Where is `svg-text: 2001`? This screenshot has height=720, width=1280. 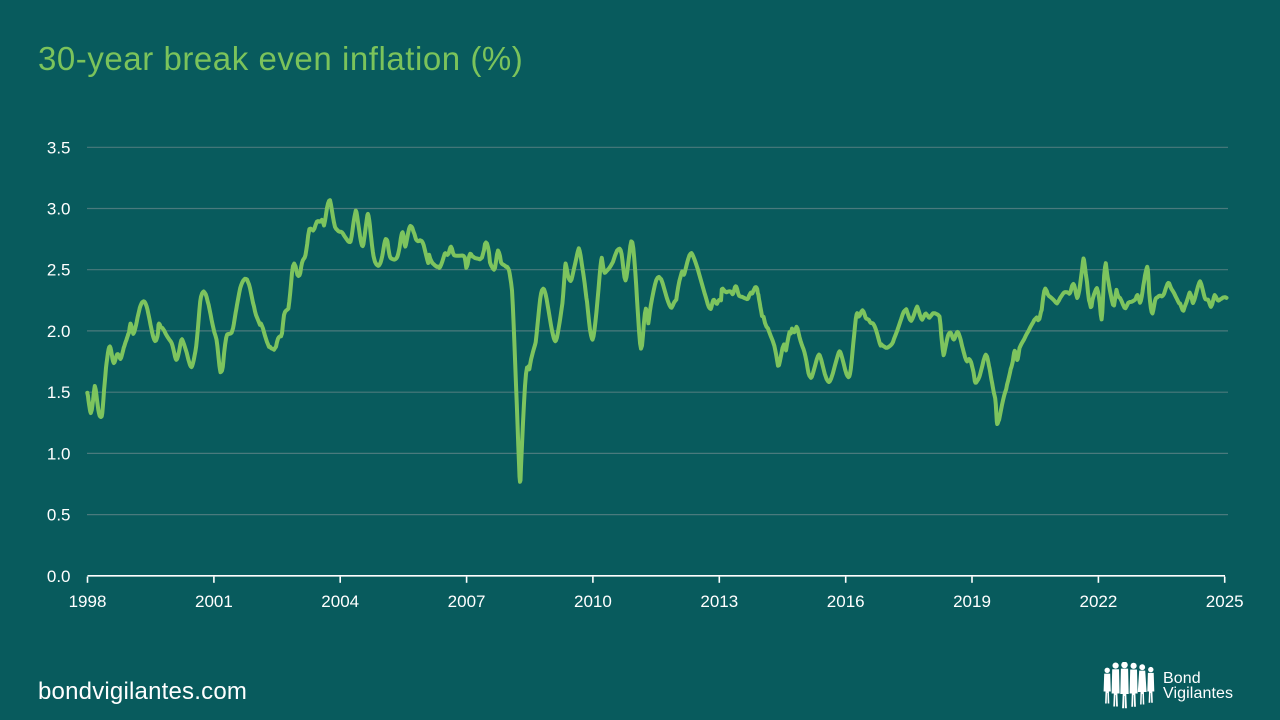 svg-text: 2001 is located at coordinates (214, 601).